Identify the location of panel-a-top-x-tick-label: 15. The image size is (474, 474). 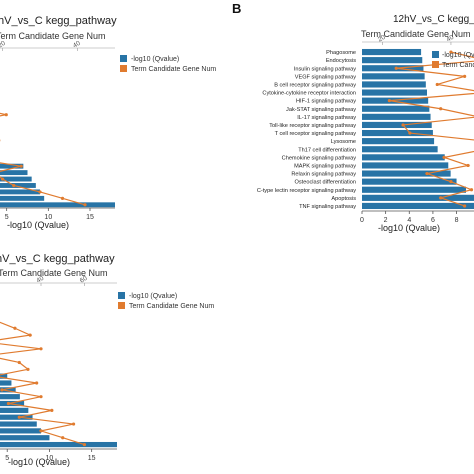
(90, 217).